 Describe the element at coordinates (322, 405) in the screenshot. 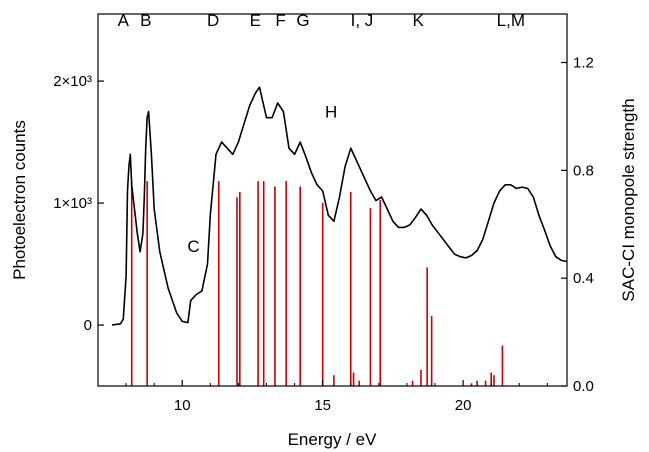

I see `x-tick-label: 15` at that location.